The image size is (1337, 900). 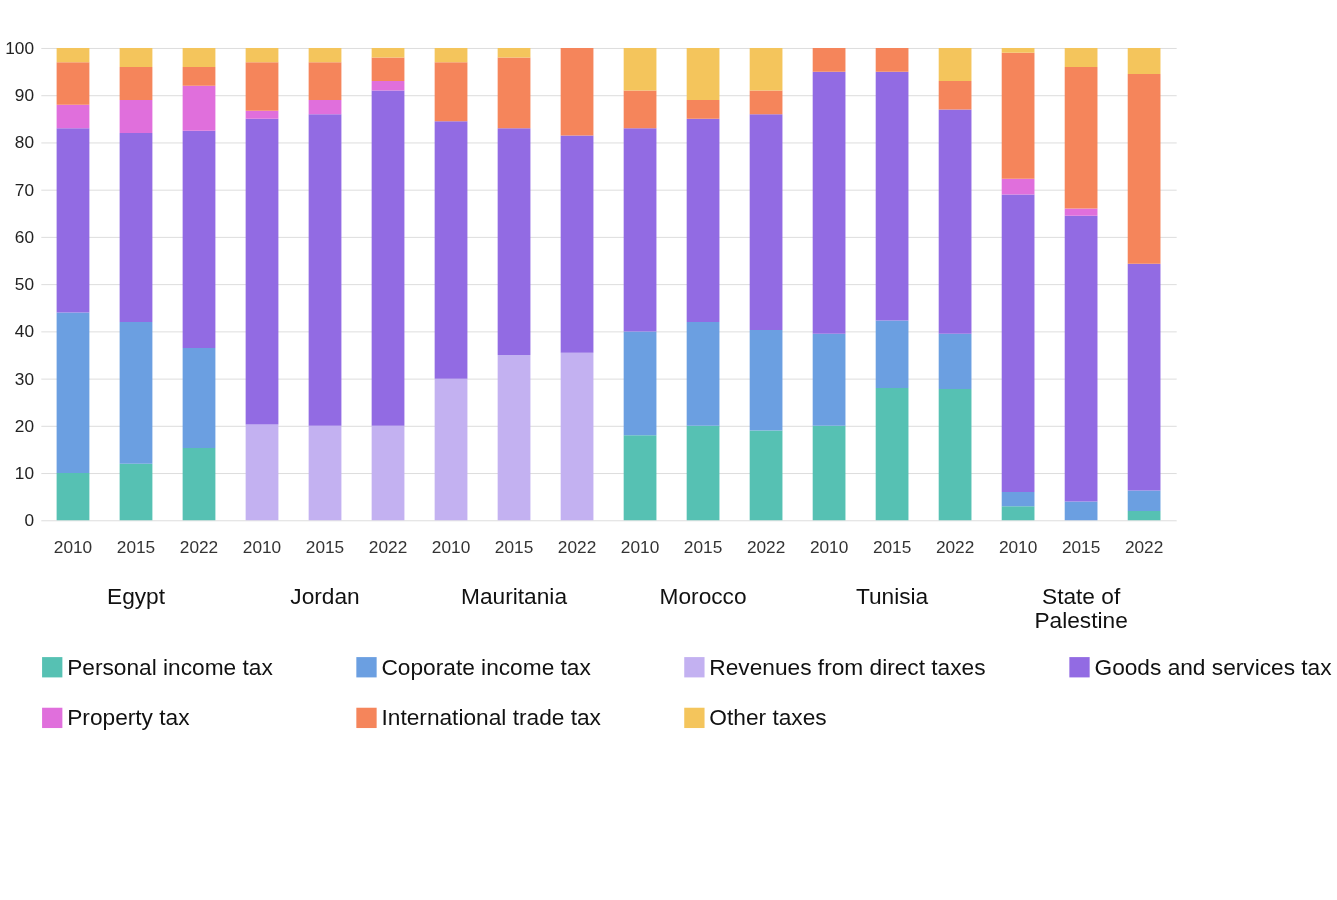 What do you see at coordinates (29, 520) in the screenshot?
I see `y-tick-label: 0` at bounding box center [29, 520].